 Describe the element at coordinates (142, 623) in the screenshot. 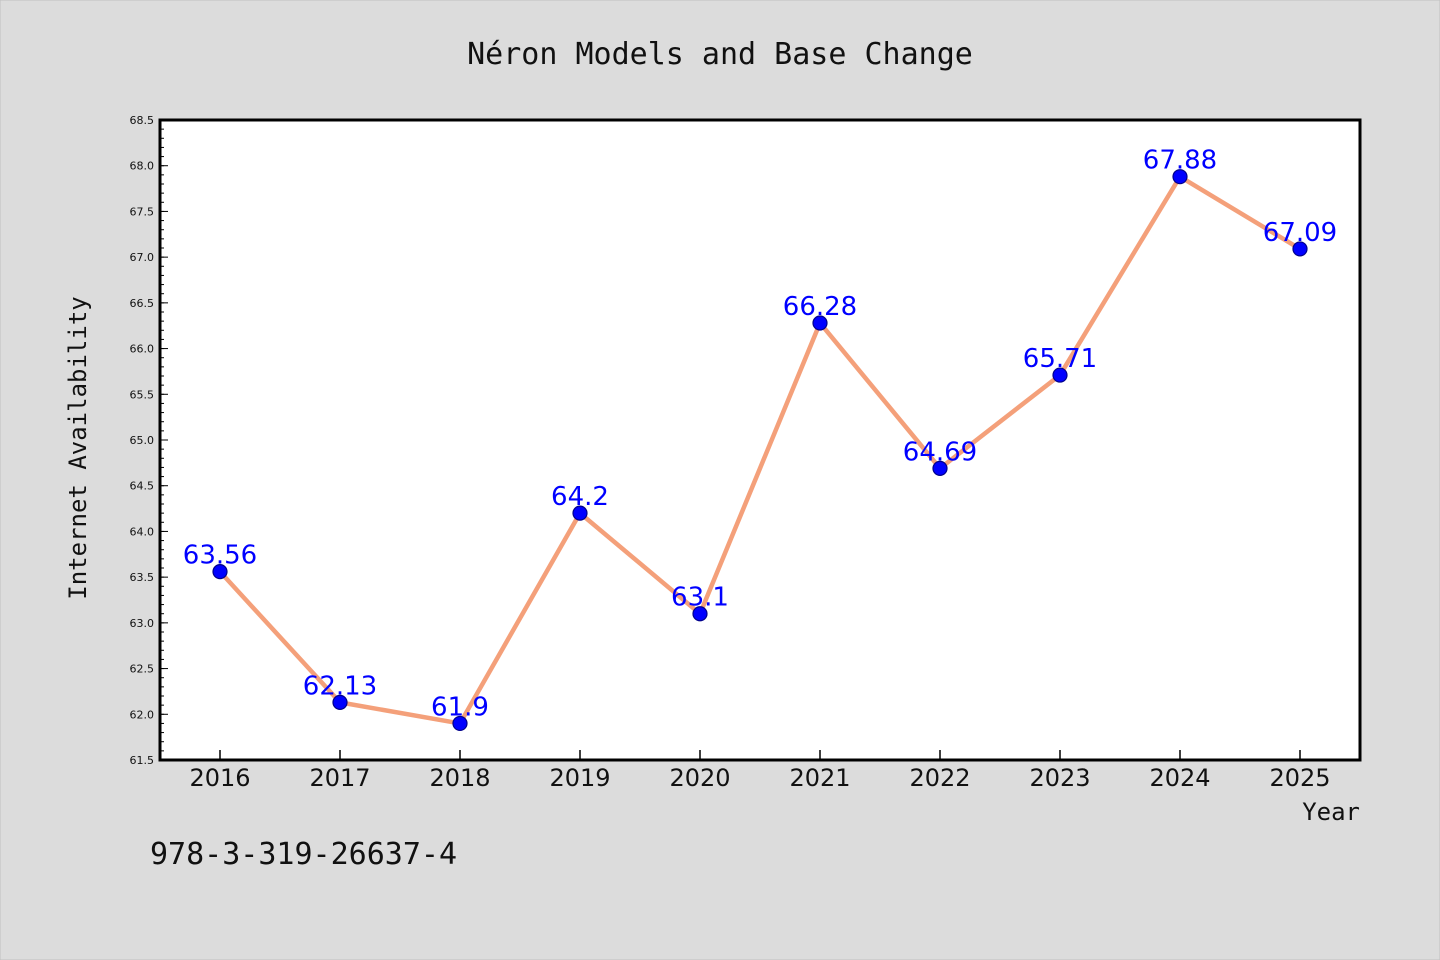

I see `y-tick-label: 63.0` at that location.